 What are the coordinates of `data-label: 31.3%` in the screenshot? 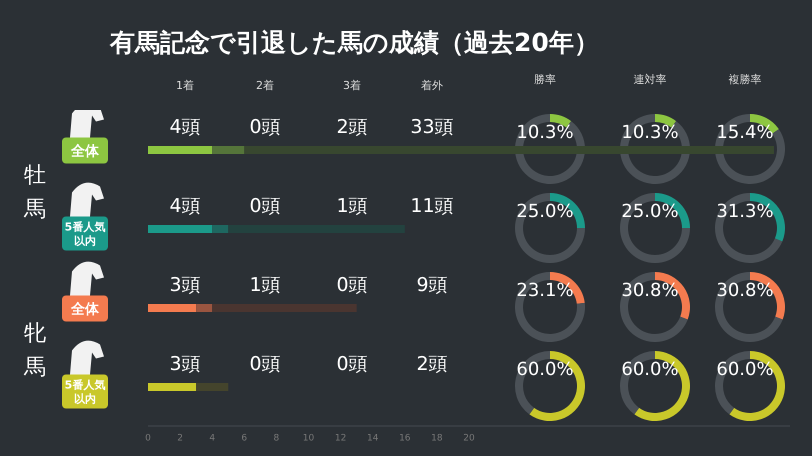 It's located at (745, 211).